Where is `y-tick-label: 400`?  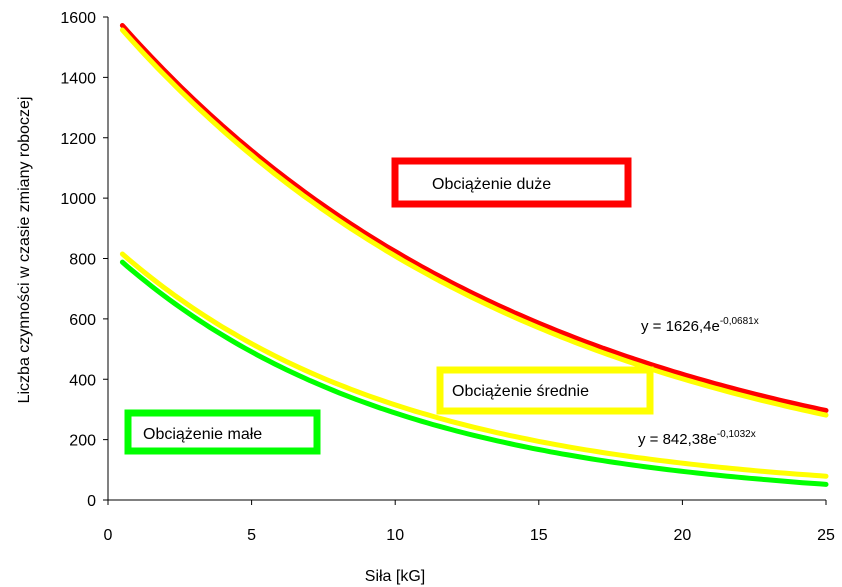
y-tick-label: 400 is located at coordinates (82, 380).